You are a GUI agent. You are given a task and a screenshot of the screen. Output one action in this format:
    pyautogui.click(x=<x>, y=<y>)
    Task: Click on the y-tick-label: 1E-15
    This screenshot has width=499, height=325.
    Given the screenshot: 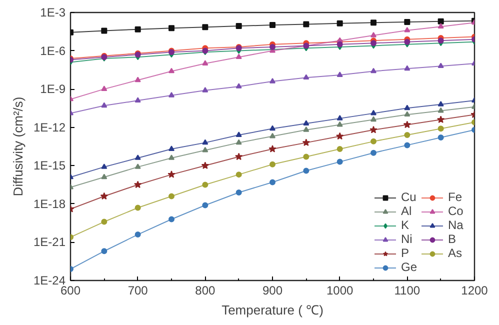 What is the action you would take?
    pyautogui.click(x=49, y=165)
    